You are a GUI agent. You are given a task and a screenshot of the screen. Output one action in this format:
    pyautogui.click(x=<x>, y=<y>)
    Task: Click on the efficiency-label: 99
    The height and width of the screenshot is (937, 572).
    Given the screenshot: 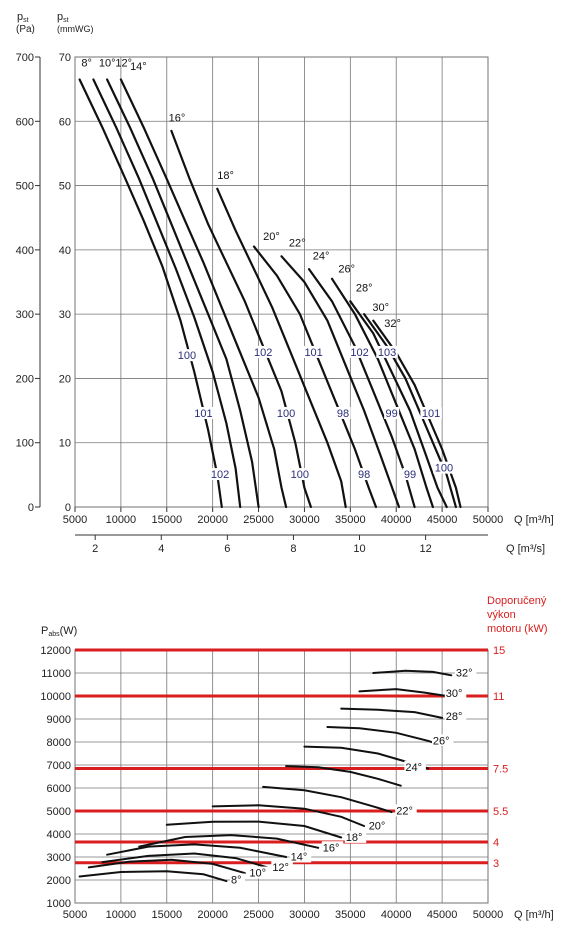 What is the action you would take?
    pyautogui.click(x=392, y=414)
    